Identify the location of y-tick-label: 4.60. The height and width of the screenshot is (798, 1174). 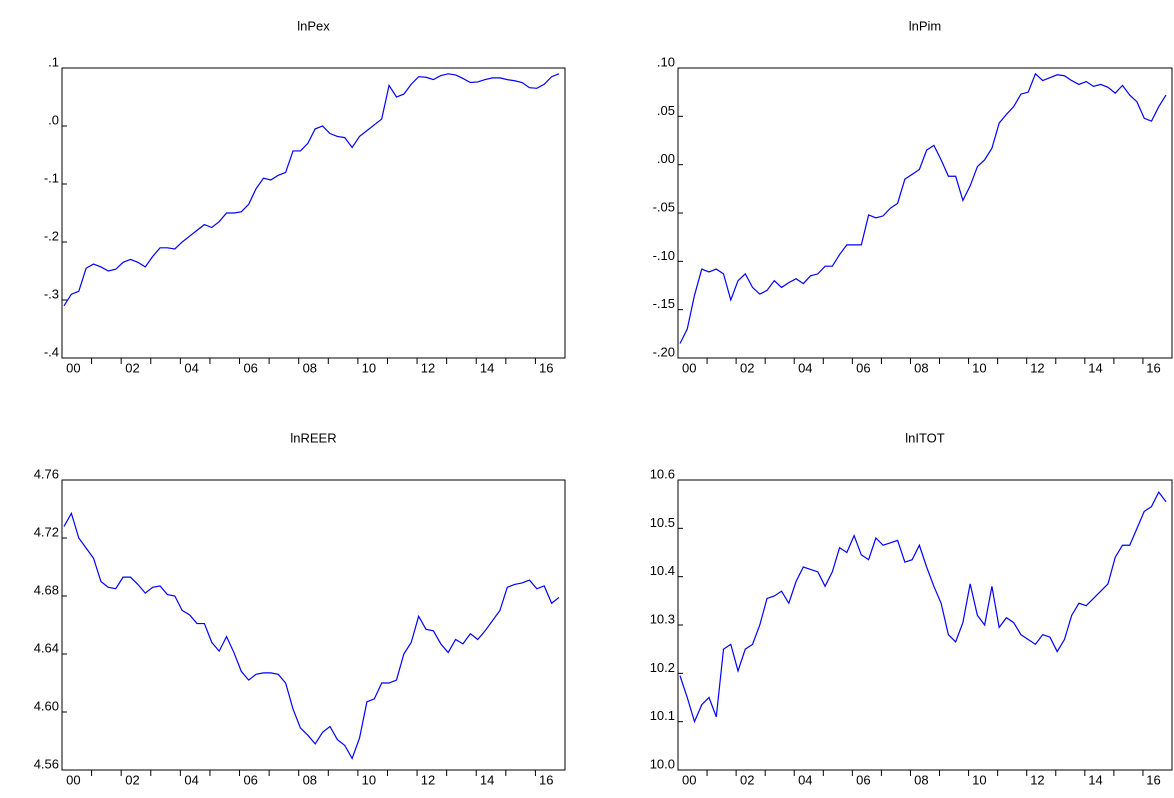
(46, 705).